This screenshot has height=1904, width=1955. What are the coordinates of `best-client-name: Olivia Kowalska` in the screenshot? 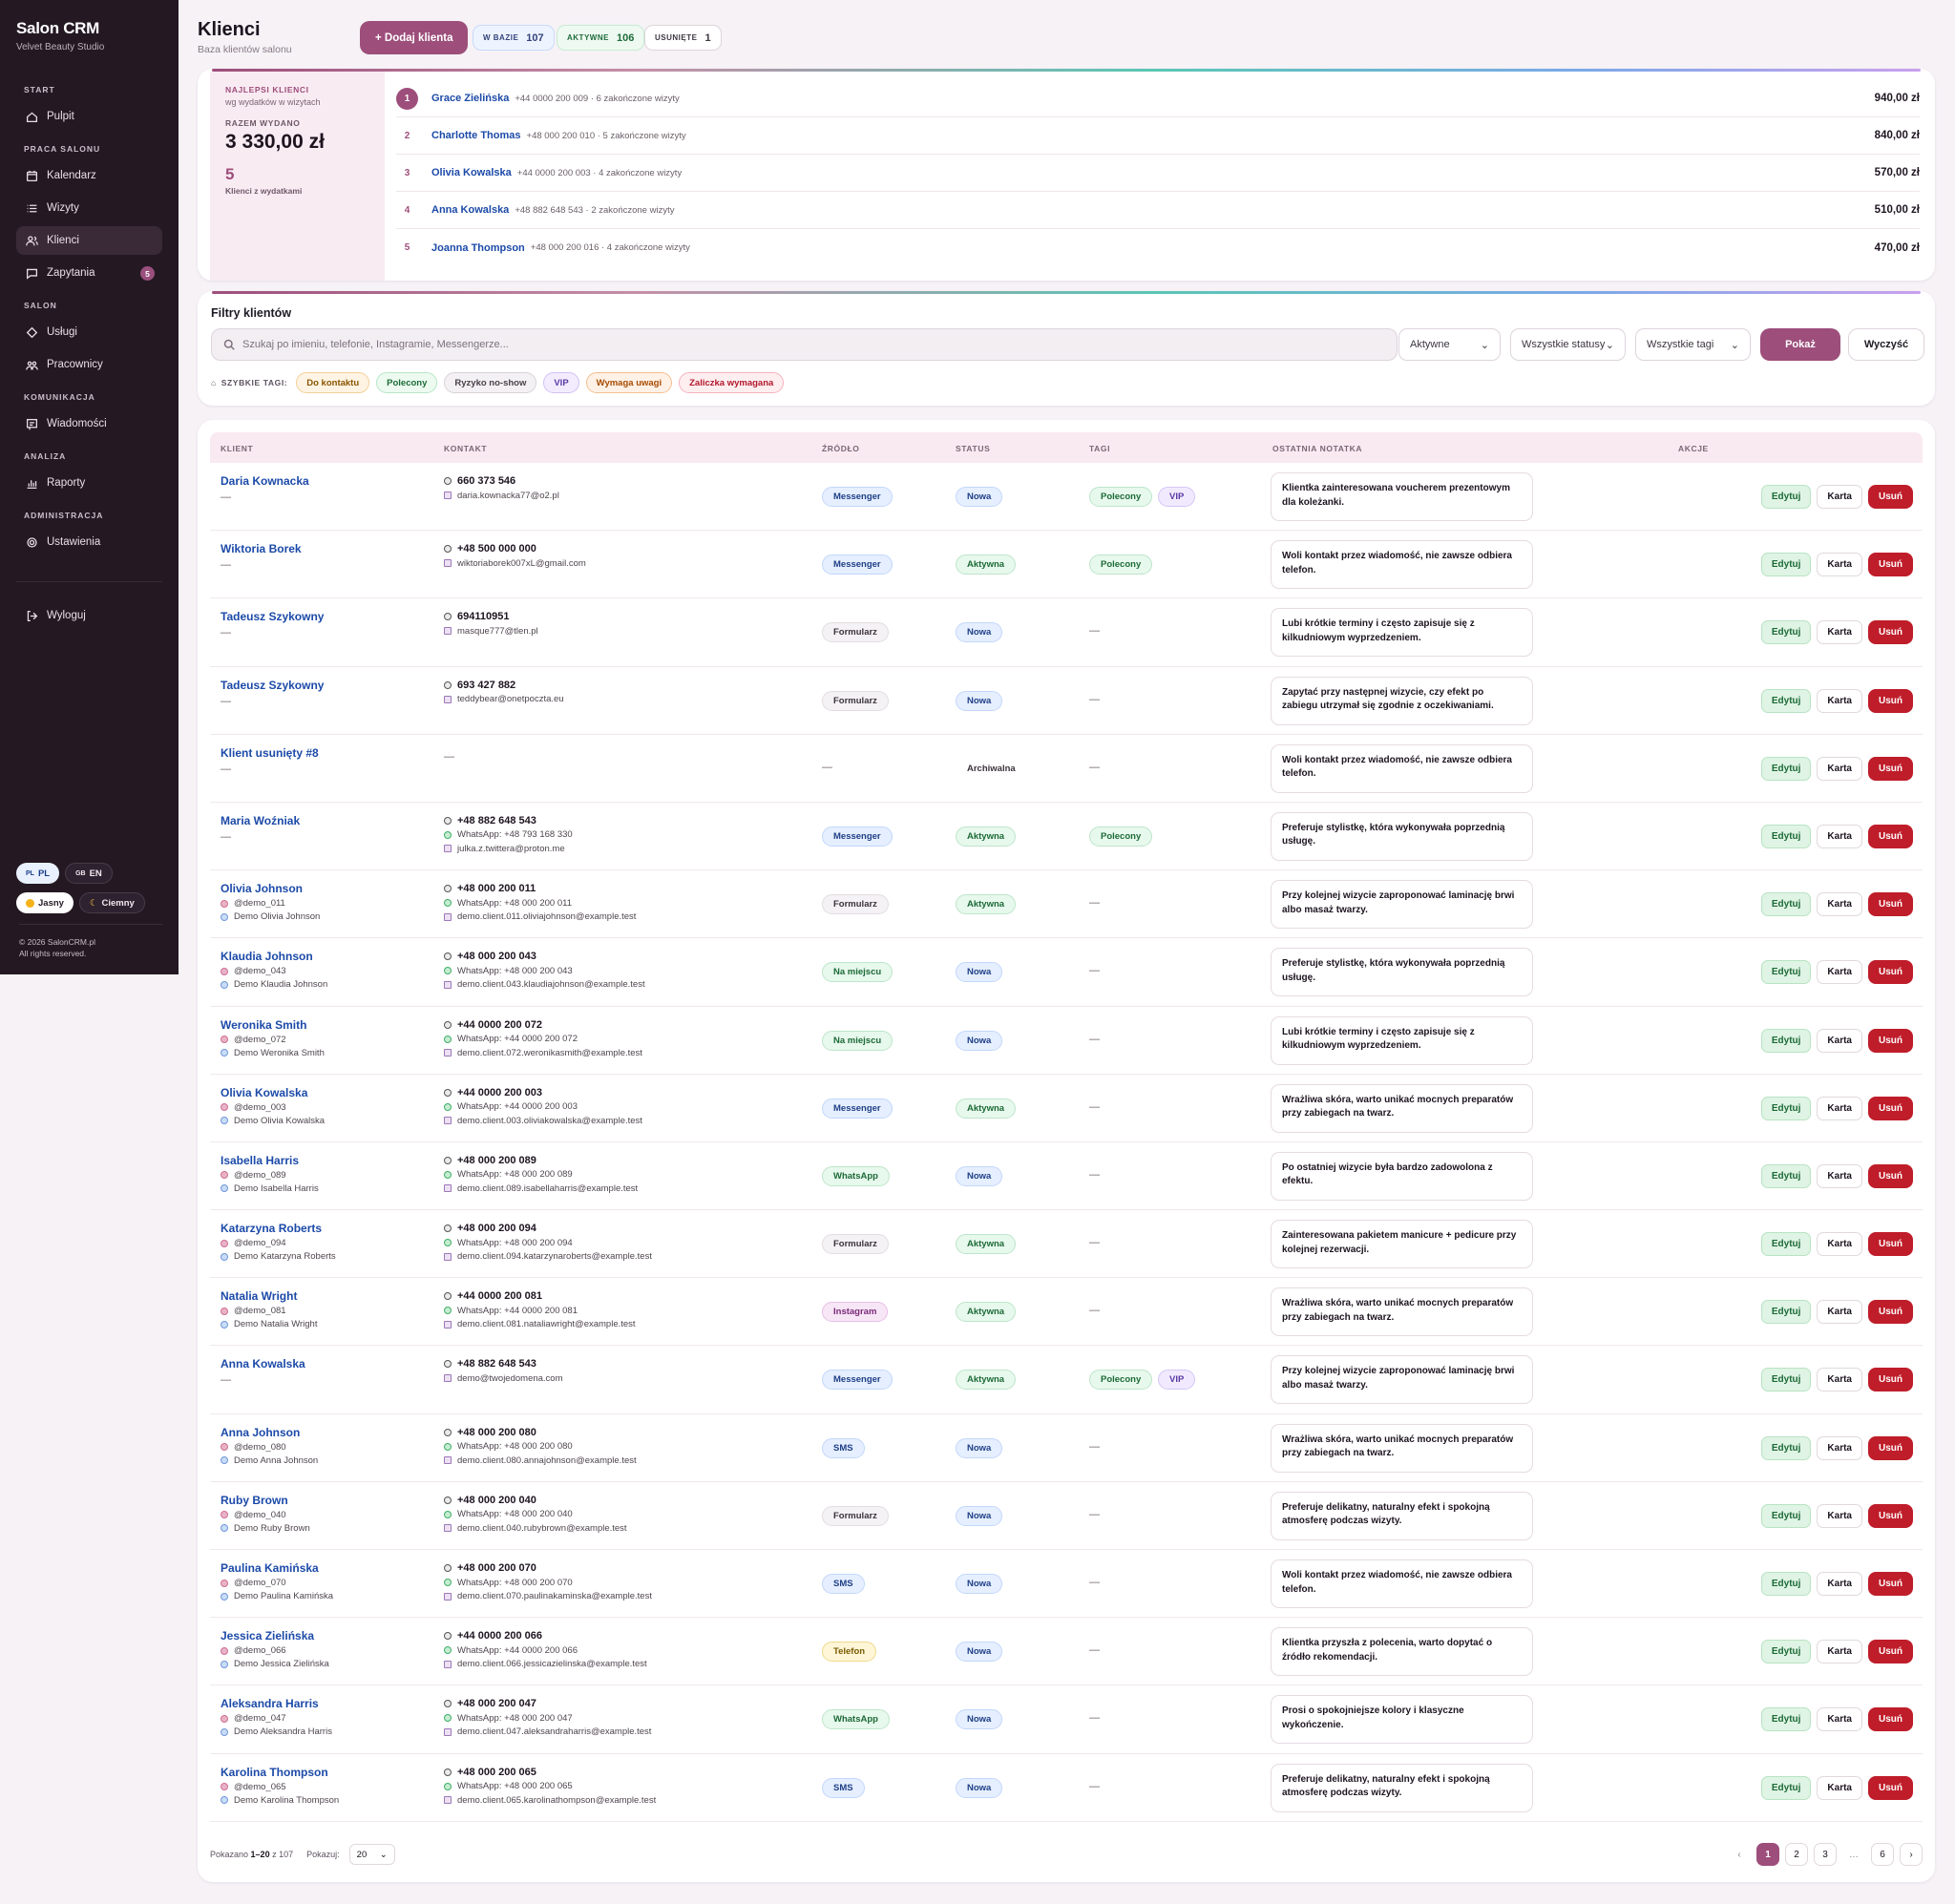 It's located at (471, 172).